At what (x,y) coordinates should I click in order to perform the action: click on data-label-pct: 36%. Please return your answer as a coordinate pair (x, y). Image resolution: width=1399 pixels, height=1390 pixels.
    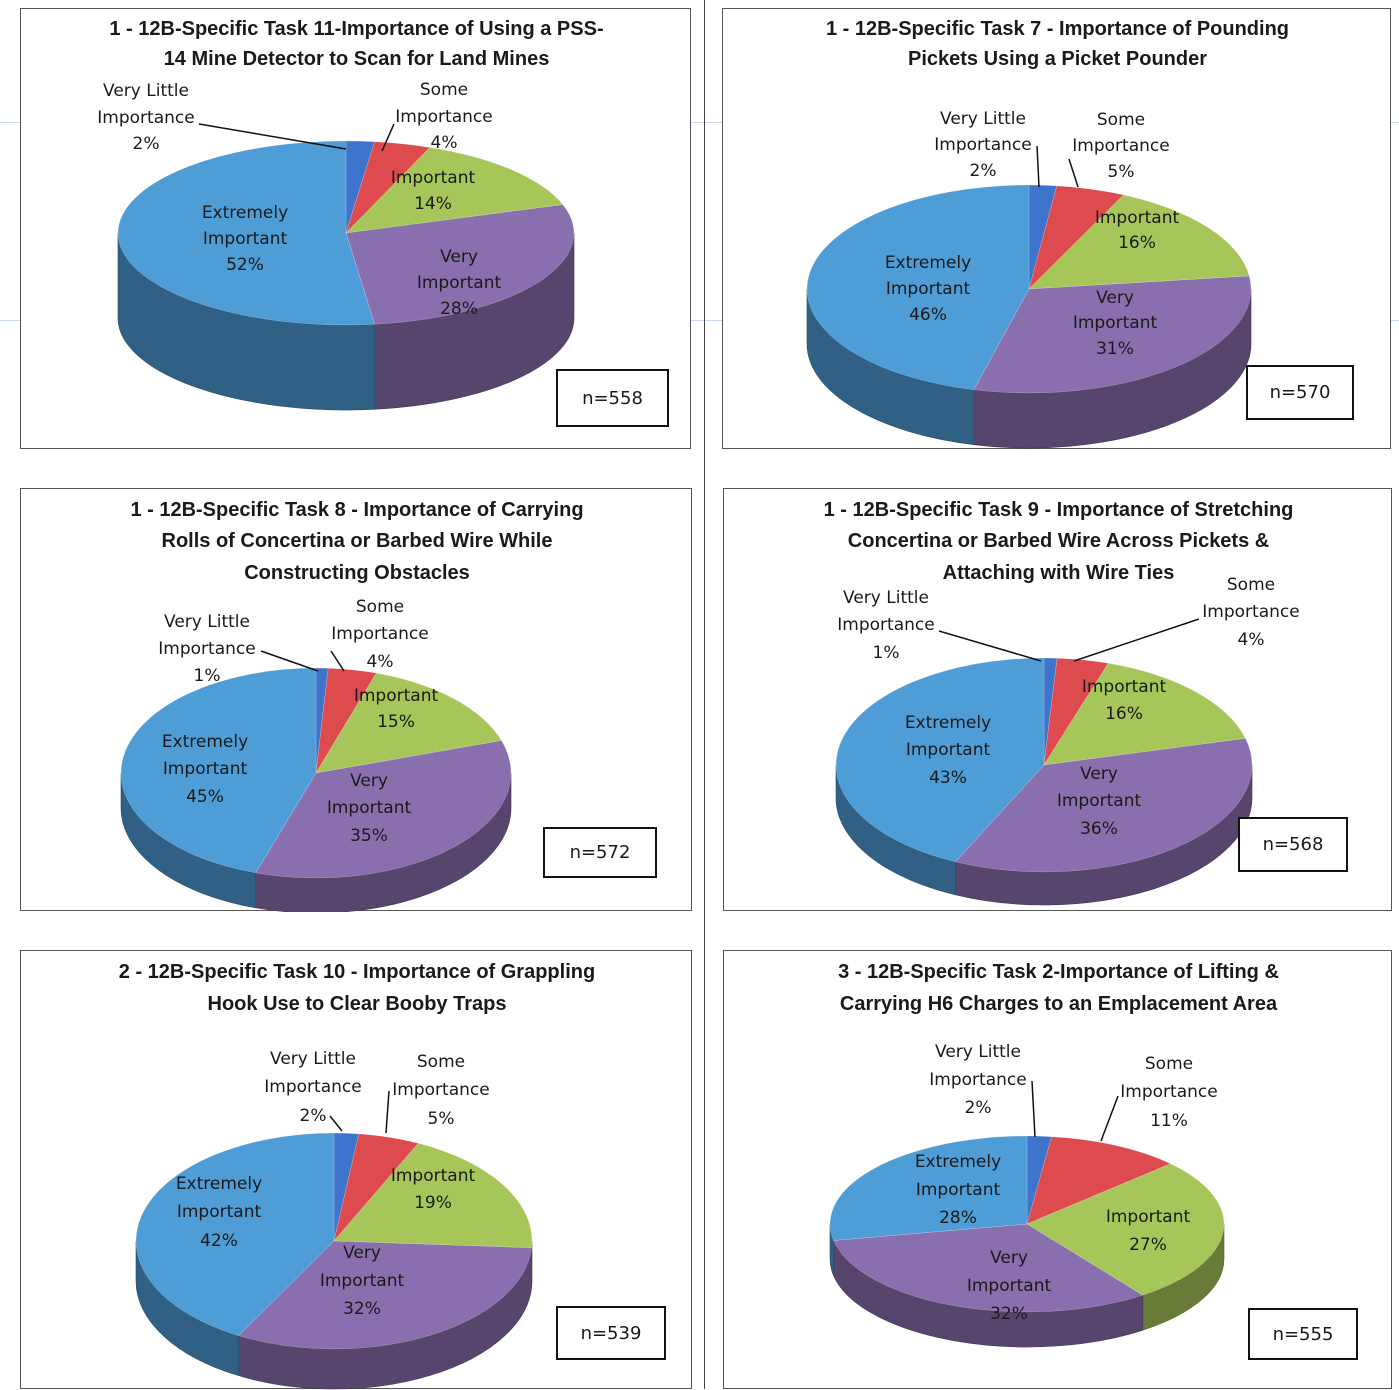
    Looking at the image, I should click on (1099, 829).